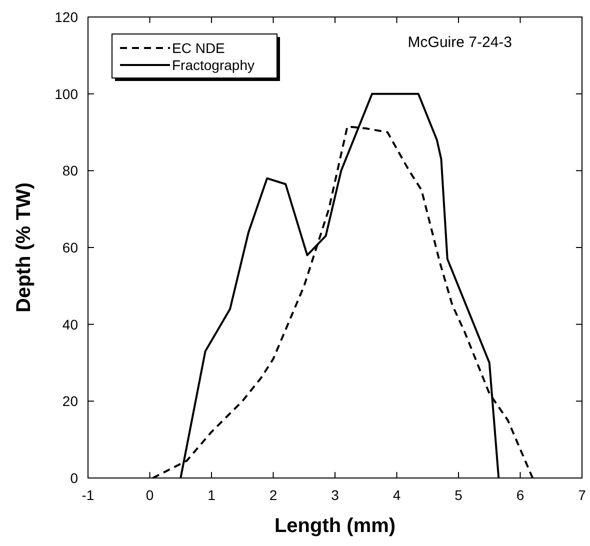 Image resolution: width=590 pixels, height=546 pixels. I want to click on y-tick-label: 80, so click(70, 170).